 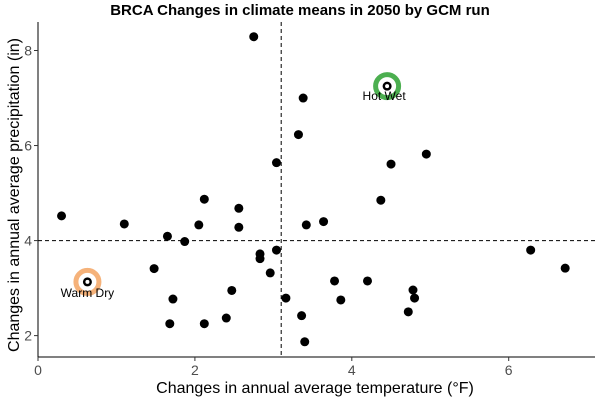 I want to click on x-tick-label: 0, so click(x=38, y=370).